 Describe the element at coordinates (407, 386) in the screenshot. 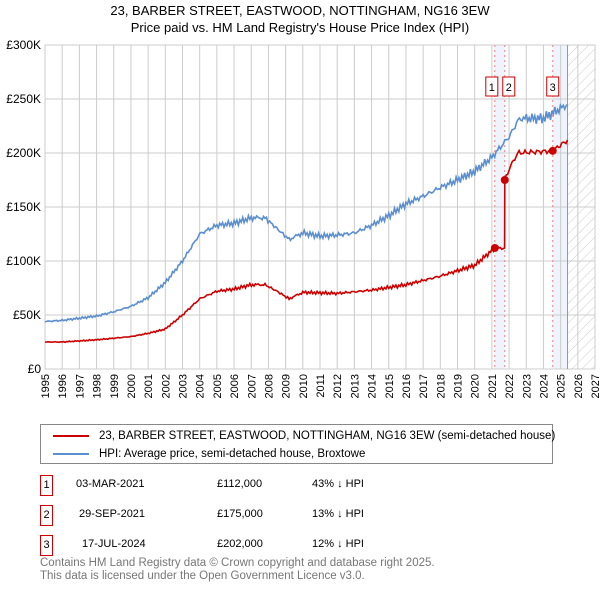

I see `x-tick-label: 2016` at that location.